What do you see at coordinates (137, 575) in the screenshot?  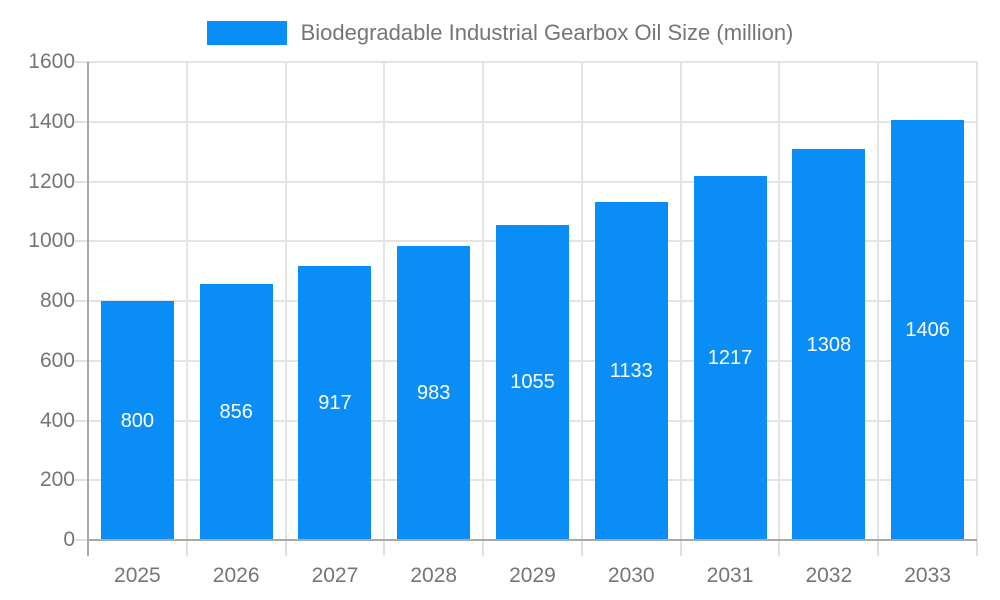 I see `x-tick-label: 2025` at bounding box center [137, 575].